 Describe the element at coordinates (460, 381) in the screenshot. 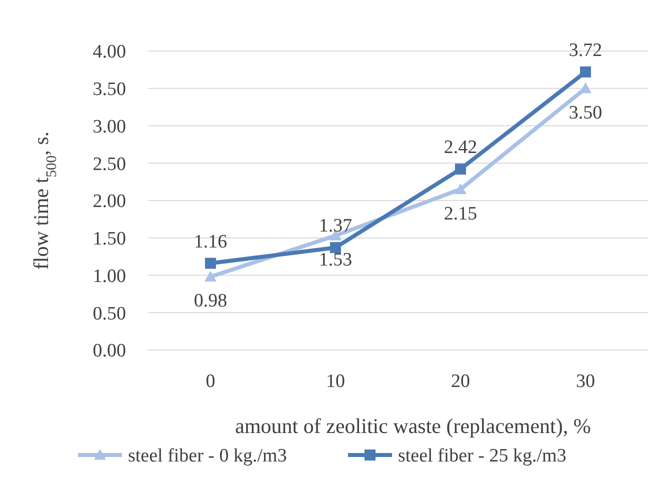

I see `x-tick-label: 20` at that location.